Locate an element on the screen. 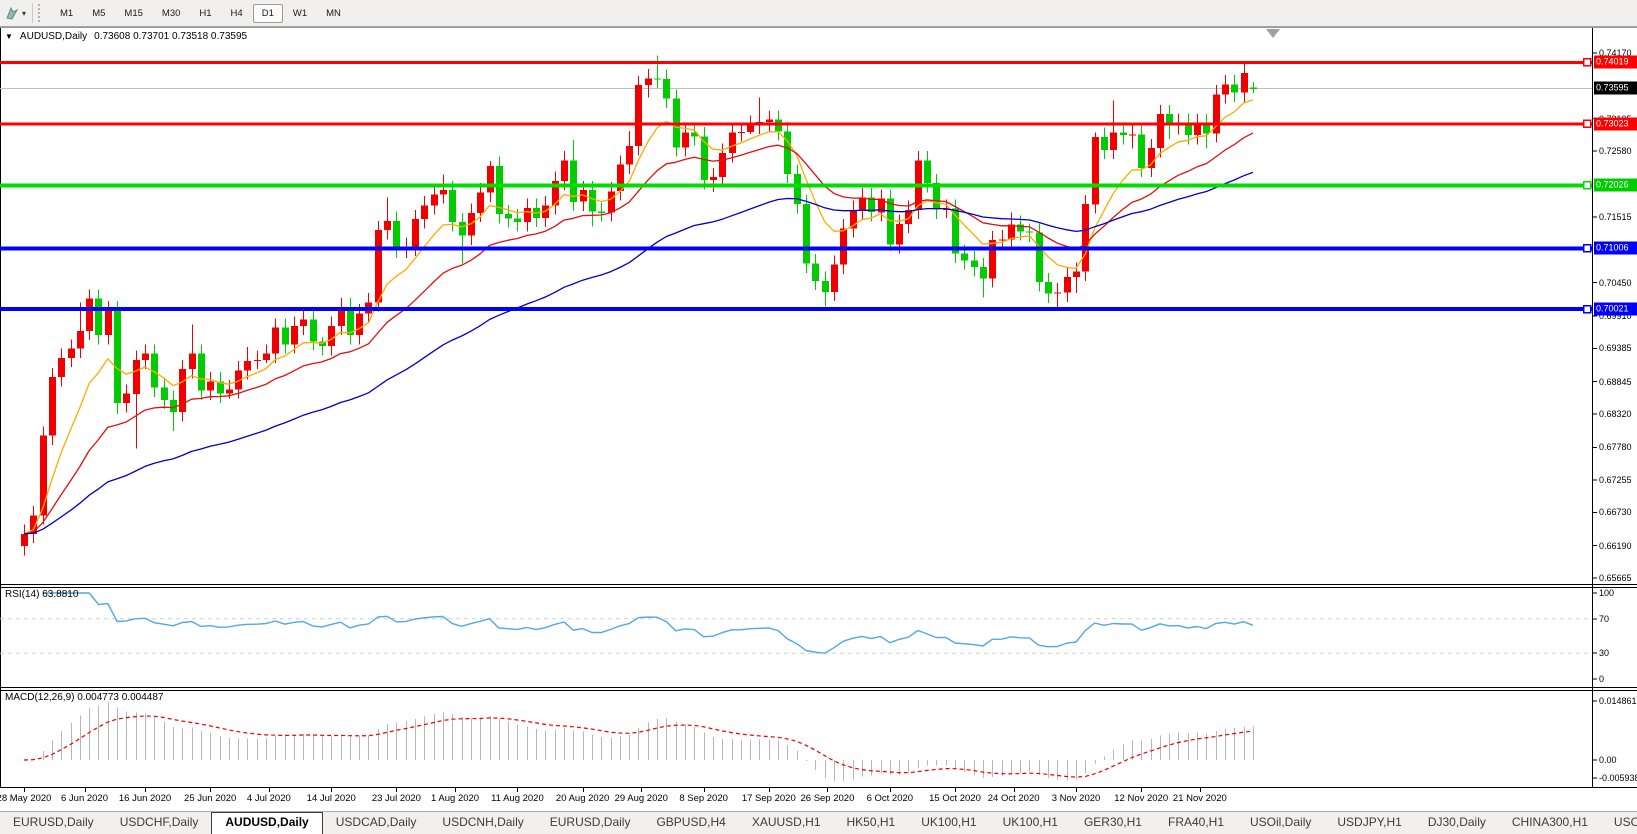 This screenshot has height=834, width=1637. price-axis-label: 0.66190 is located at coordinates (1615, 545).